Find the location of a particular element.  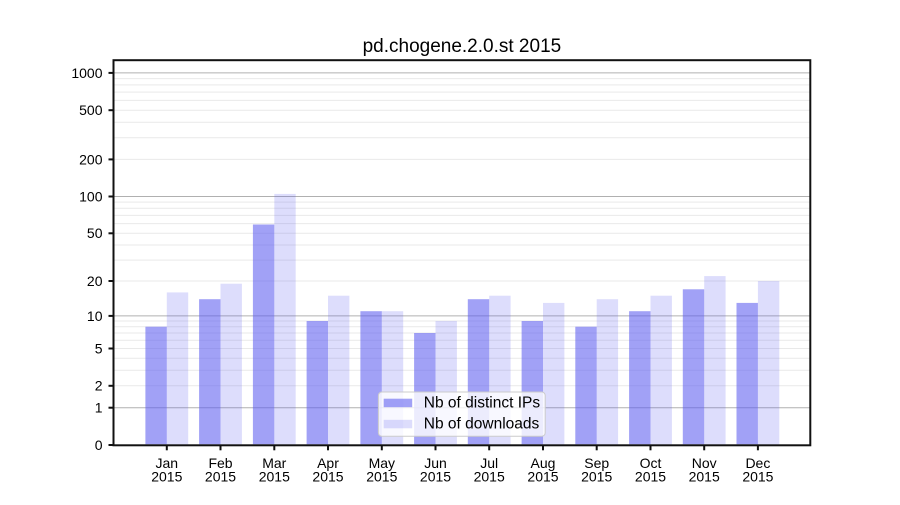

svg-text: 500 is located at coordinates (91, 110).